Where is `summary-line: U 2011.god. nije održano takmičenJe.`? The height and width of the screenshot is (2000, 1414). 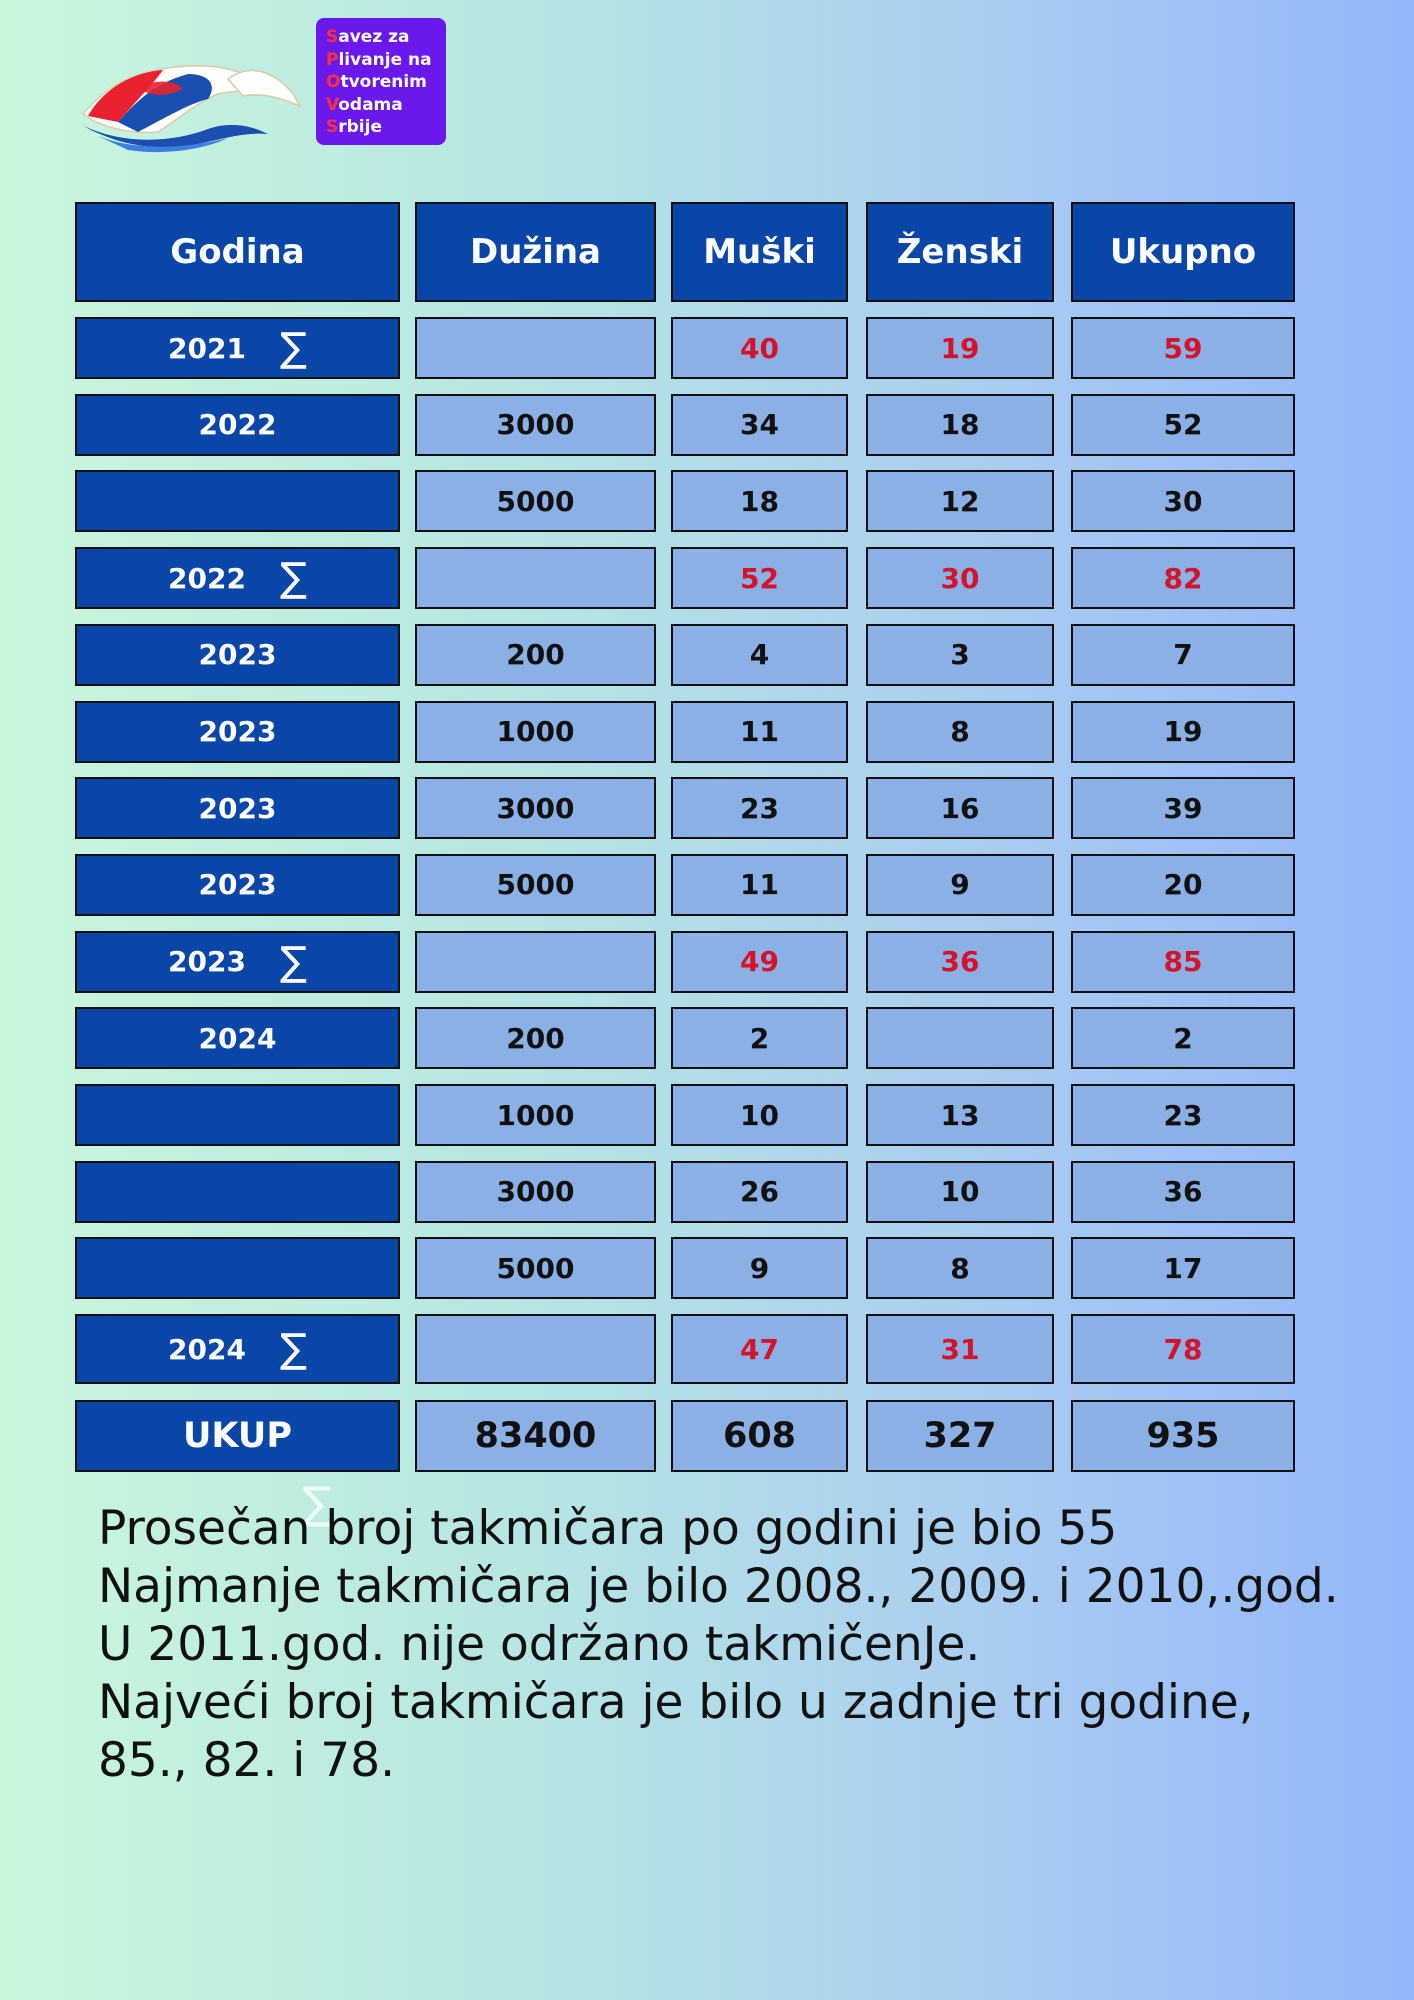
summary-line: U 2011.god. nije održano takmičenJe. is located at coordinates (539, 1644).